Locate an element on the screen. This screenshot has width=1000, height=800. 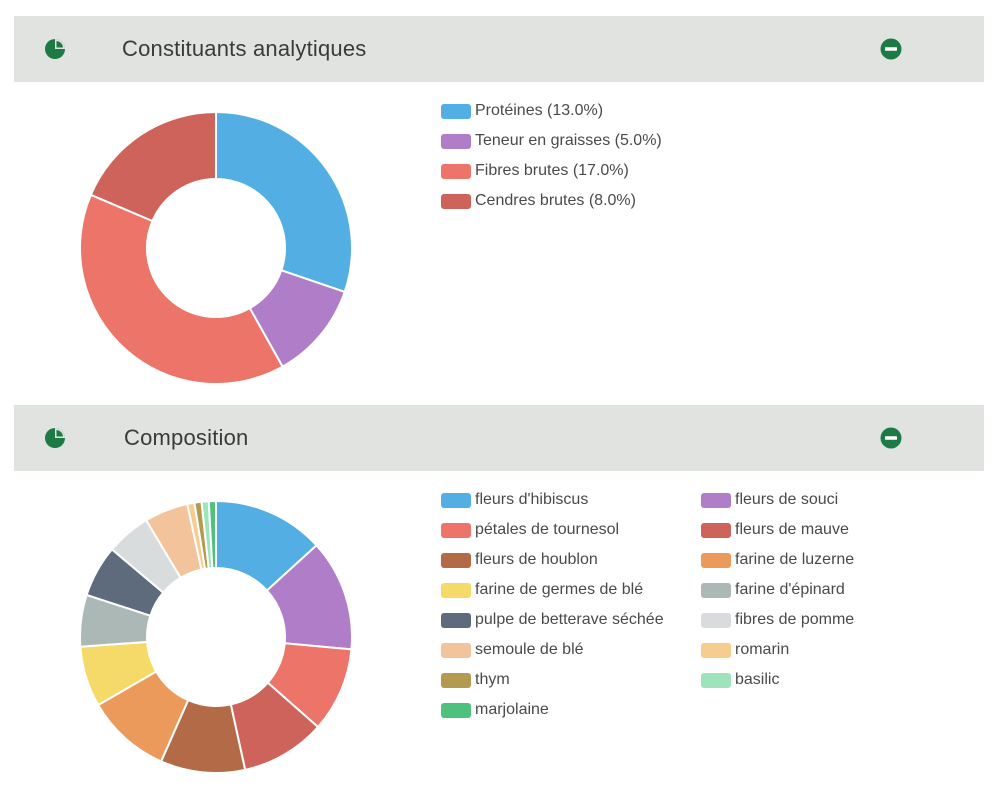
legend-label: Fibres brutes (17.0%) is located at coordinates (552, 170).